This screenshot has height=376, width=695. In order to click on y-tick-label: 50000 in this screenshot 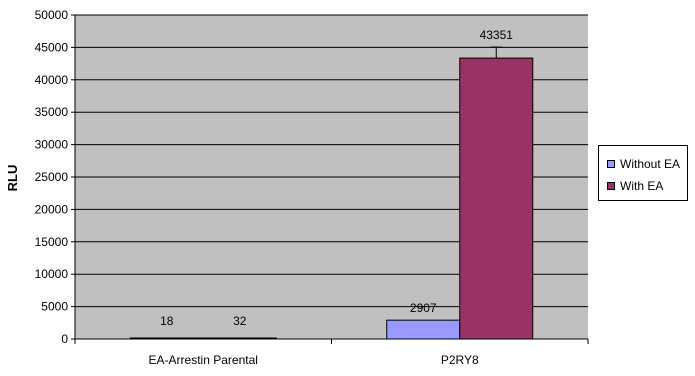, I will do `click(52, 15)`.